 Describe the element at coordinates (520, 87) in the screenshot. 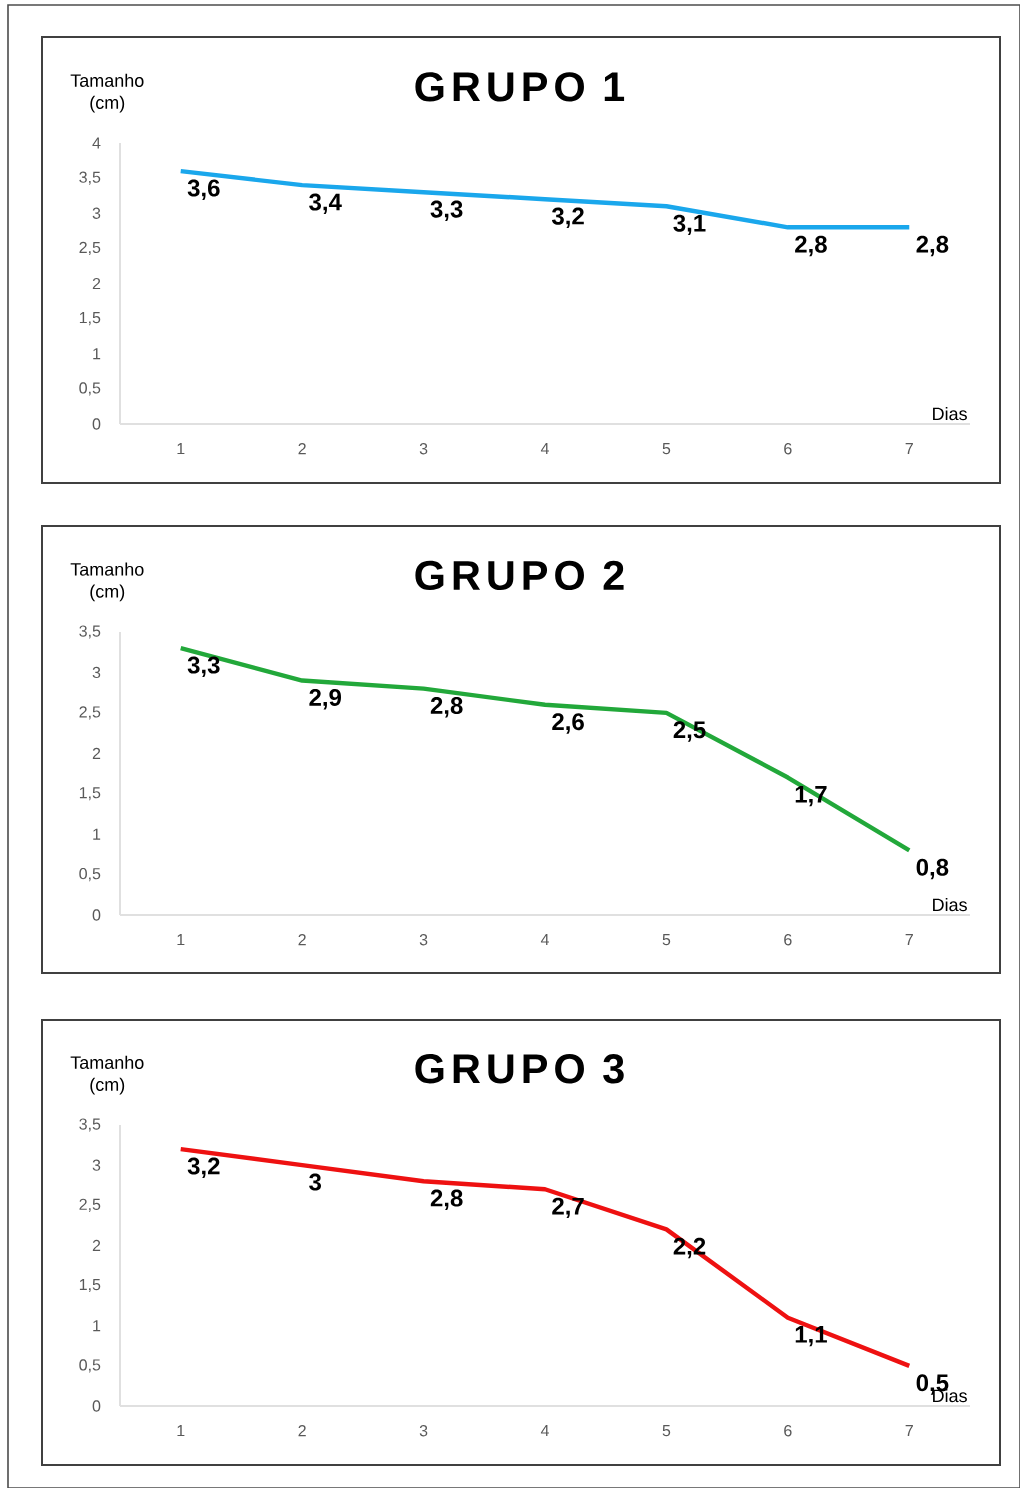

I see `chart-title: GRUPO 1` at that location.